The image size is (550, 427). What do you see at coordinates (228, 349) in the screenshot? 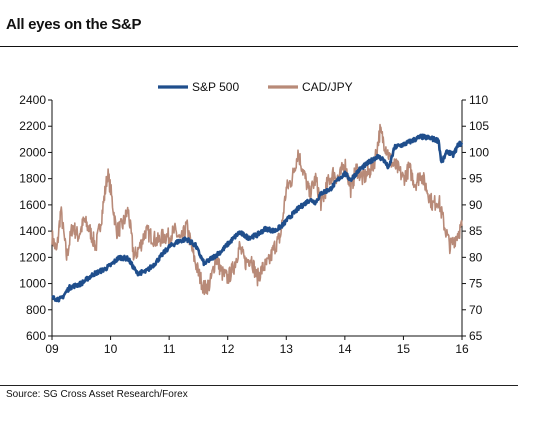
I see `x-tick-label: 12` at bounding box center [228, 349].